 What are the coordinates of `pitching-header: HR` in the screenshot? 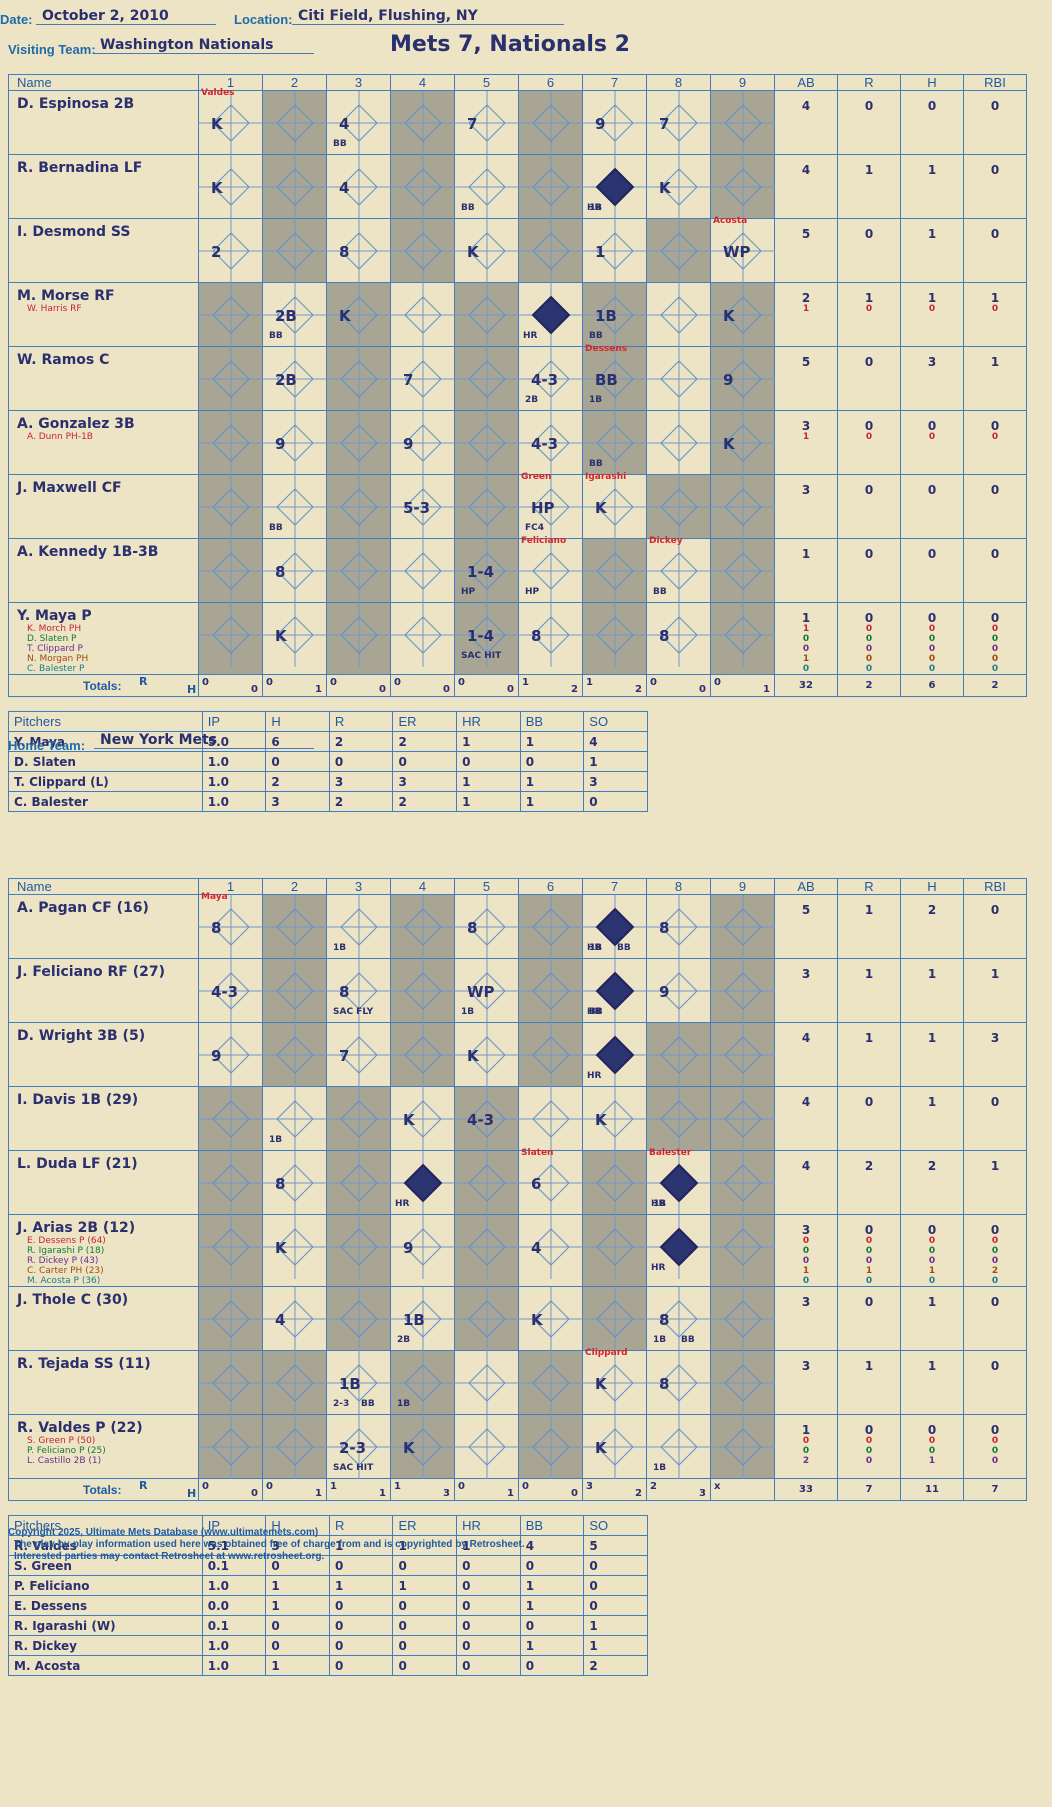 It's located at (488, 1525).